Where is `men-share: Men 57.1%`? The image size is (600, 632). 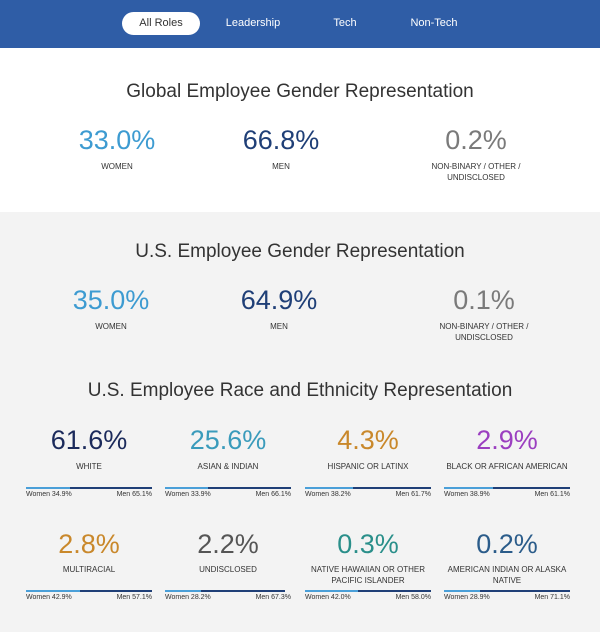
men-share: Men 57.1% is located at coordinates (134, 597).